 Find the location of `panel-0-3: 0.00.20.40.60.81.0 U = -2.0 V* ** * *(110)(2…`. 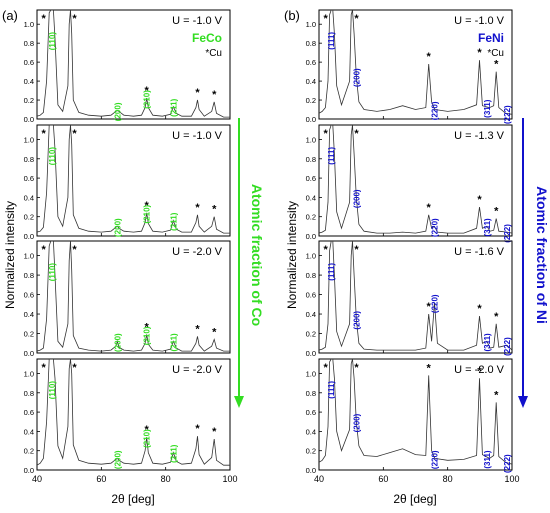

panel-0-3: 0.00.20.40.60.81.0 U = -2.0 V* ** * *(110)(2… is located at coordinates (127, 416).